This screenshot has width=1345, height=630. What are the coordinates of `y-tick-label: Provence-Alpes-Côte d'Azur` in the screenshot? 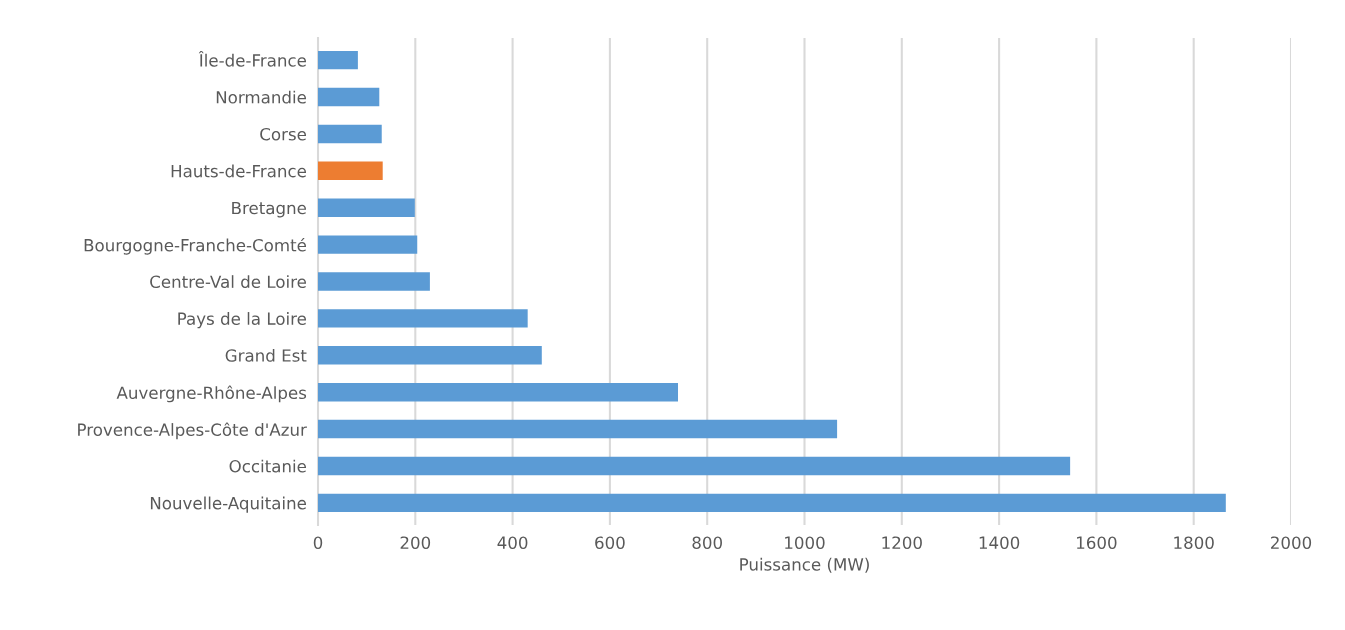 It's located at (192, 431).